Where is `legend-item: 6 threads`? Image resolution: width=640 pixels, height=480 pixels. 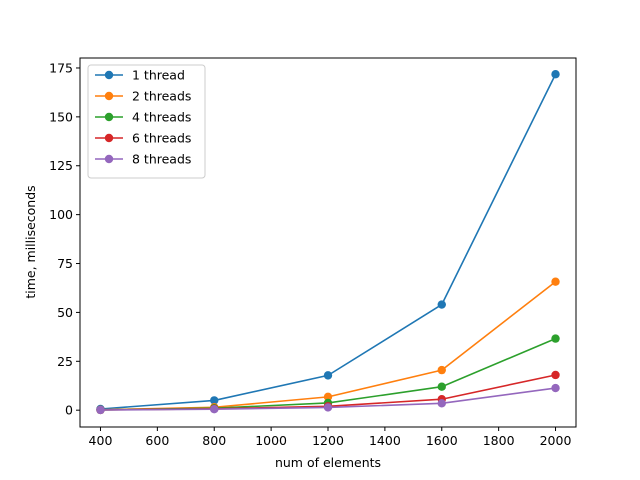 legend-item: 6 threads is located at coordinates (143, 138).